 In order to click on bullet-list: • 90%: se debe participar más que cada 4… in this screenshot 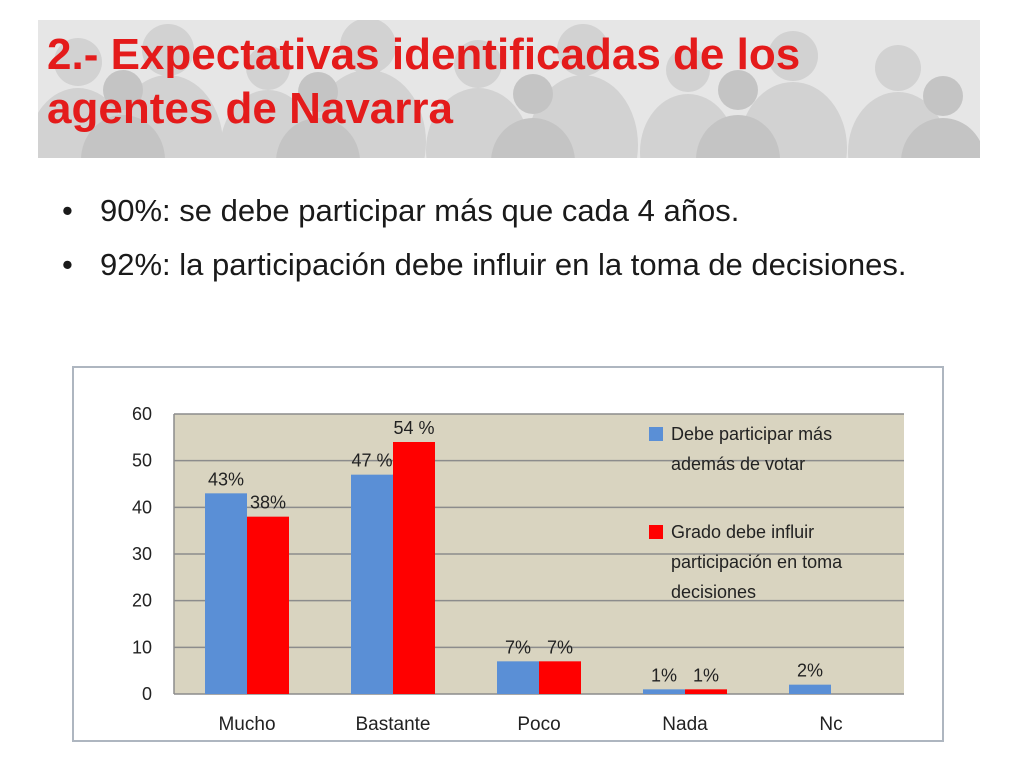, I will do `click(510, 243)`.